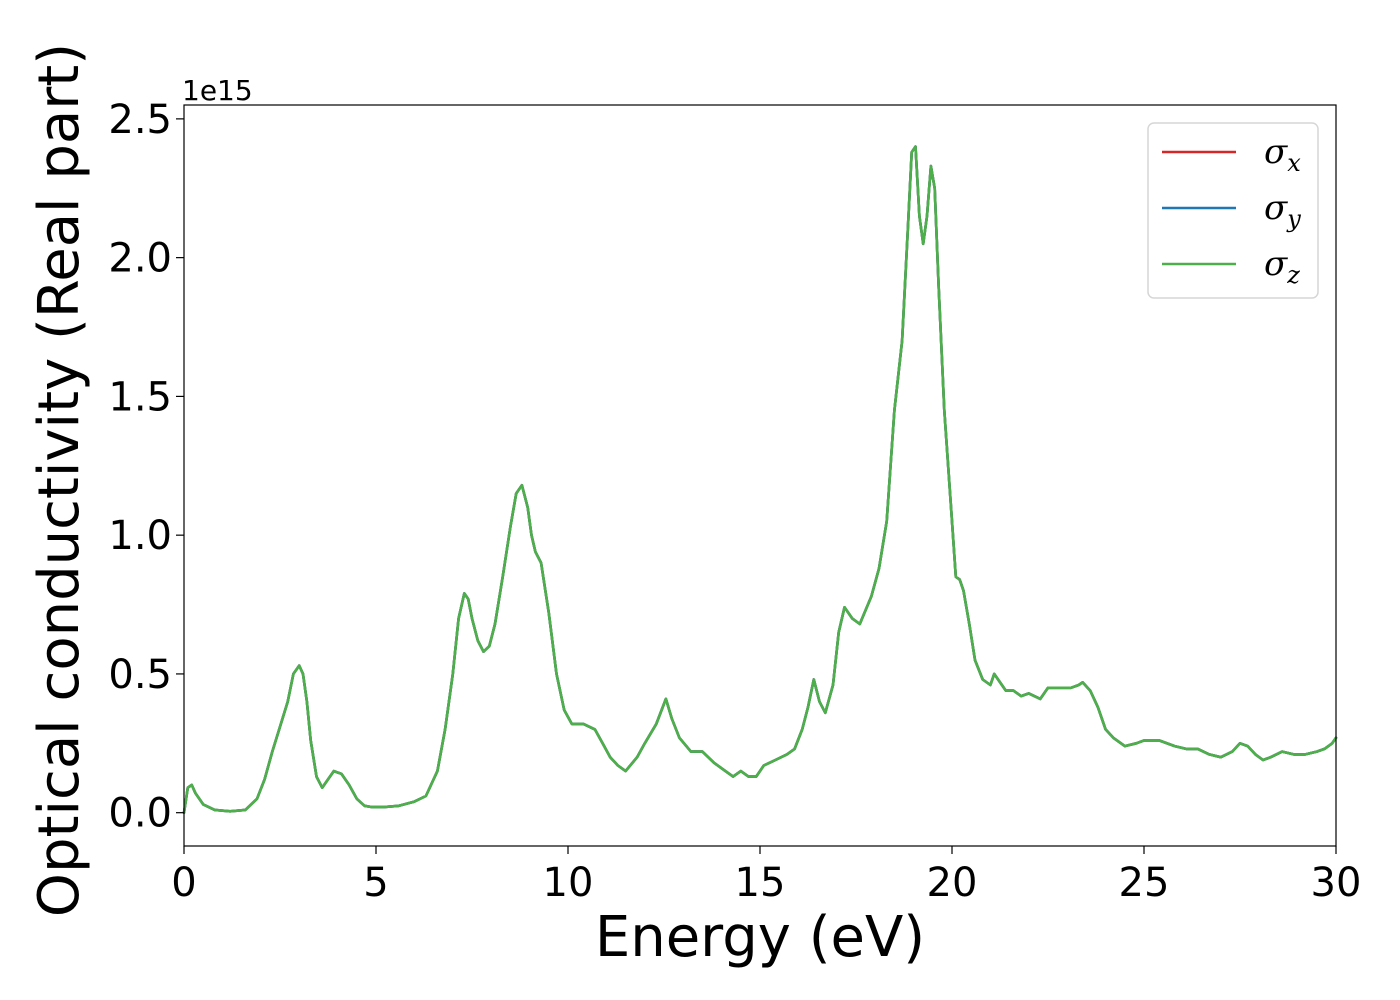 This screenshot has height=1000, width=1400. Describe the element at coordinates (568, 883) in the screenshot. I see `x-tick-label: 10` at that location.